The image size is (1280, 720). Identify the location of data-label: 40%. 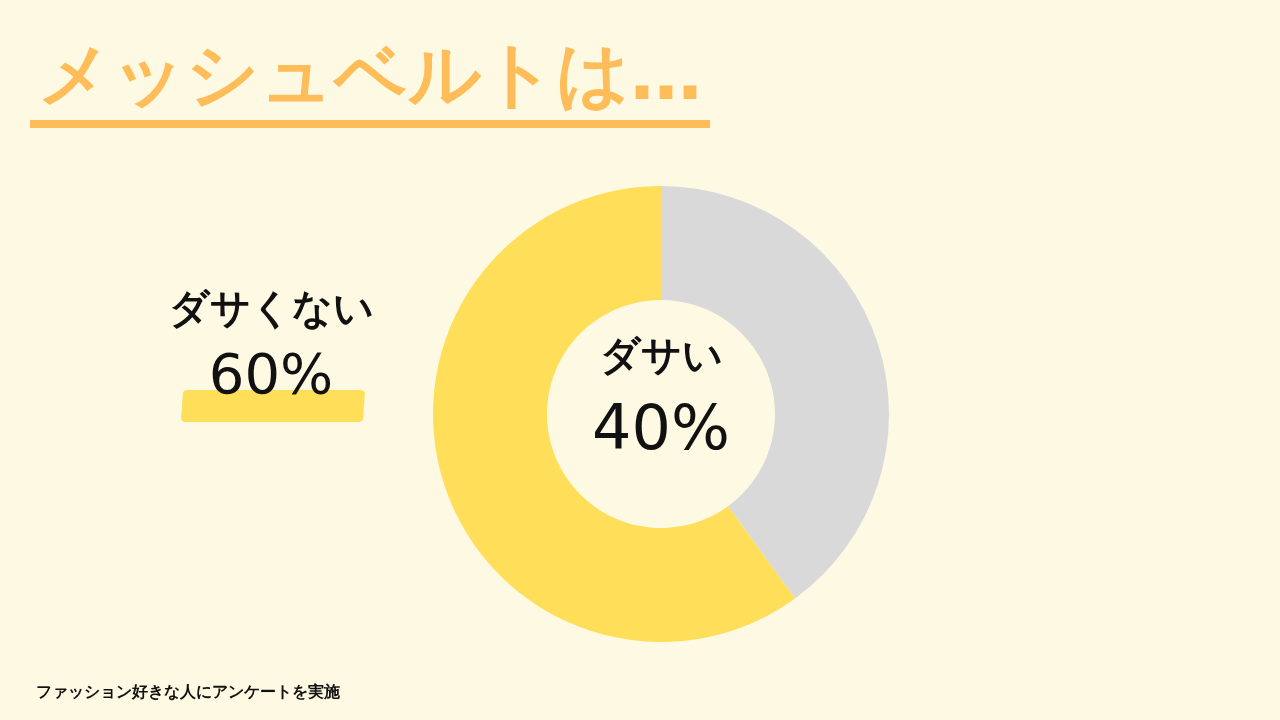
(661, 428).